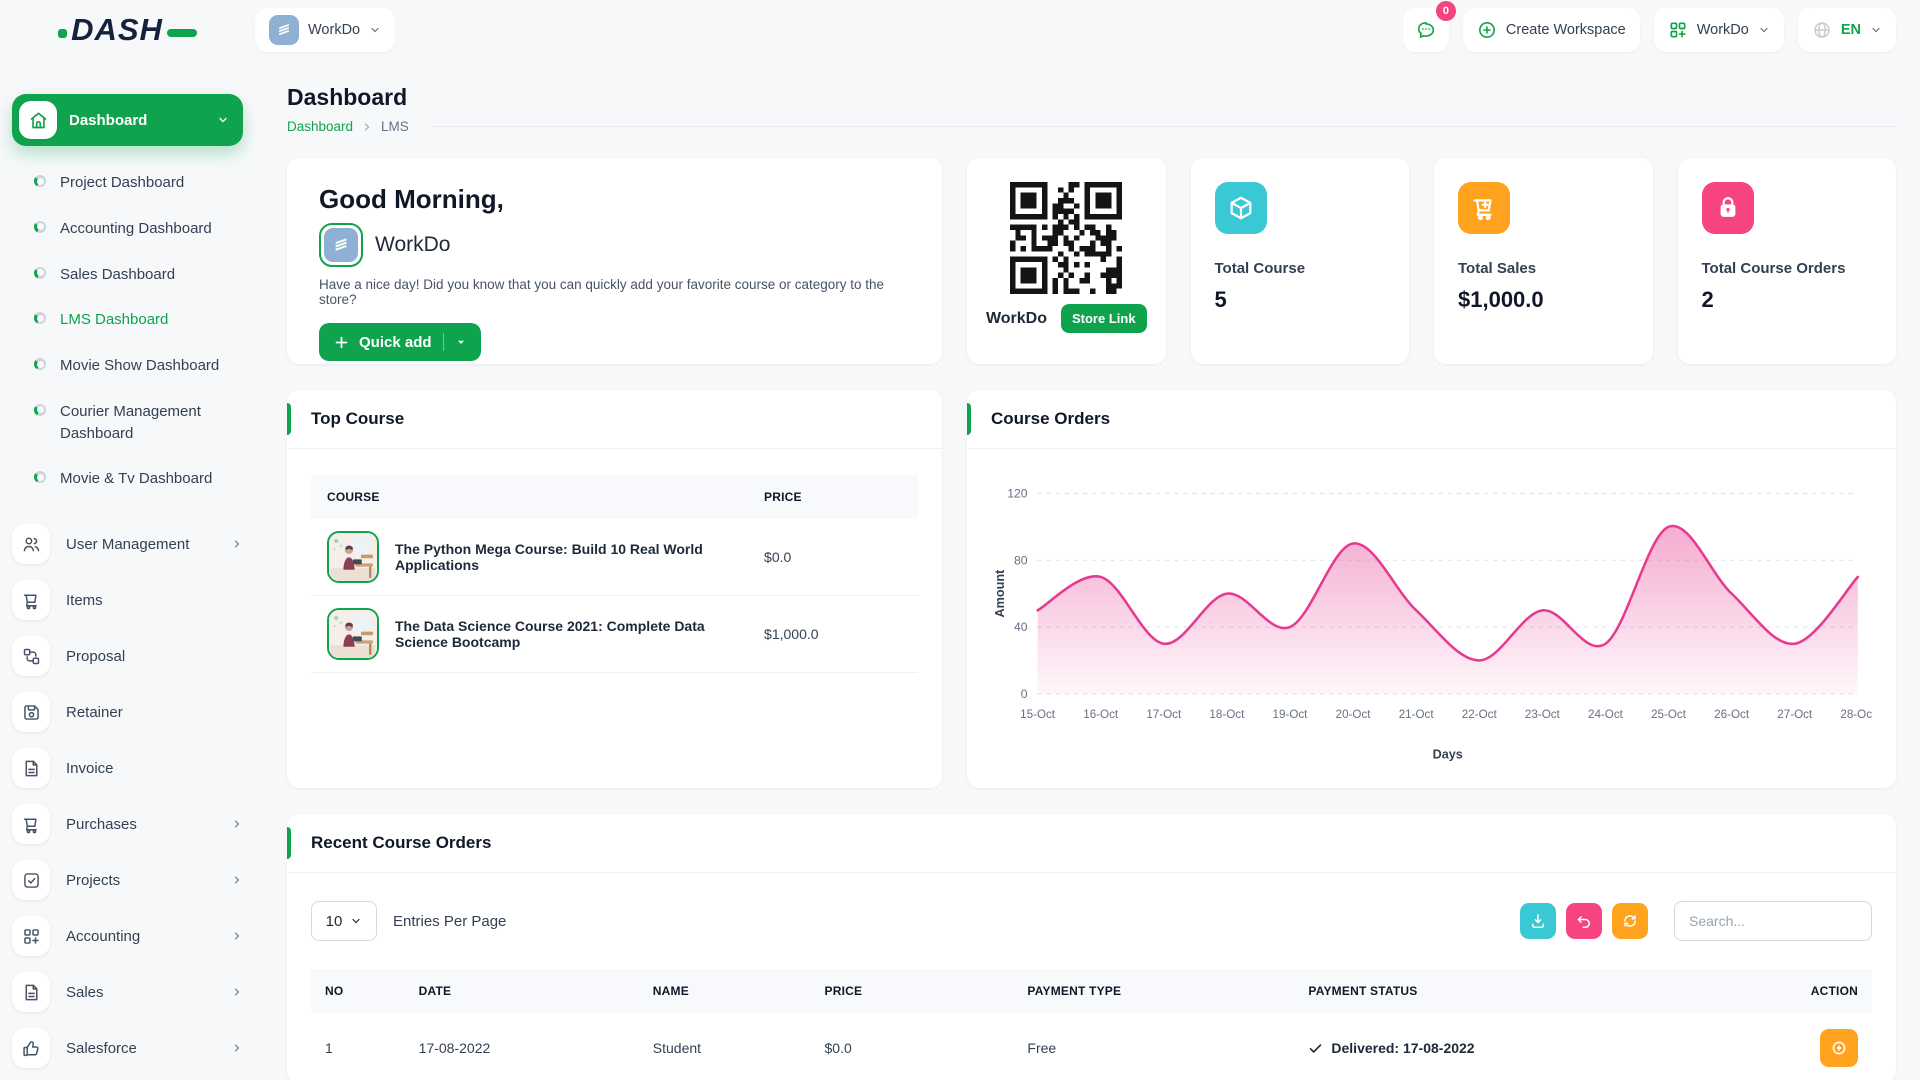  I want to click on workspace-name: WorkDo, so click(334, 30).